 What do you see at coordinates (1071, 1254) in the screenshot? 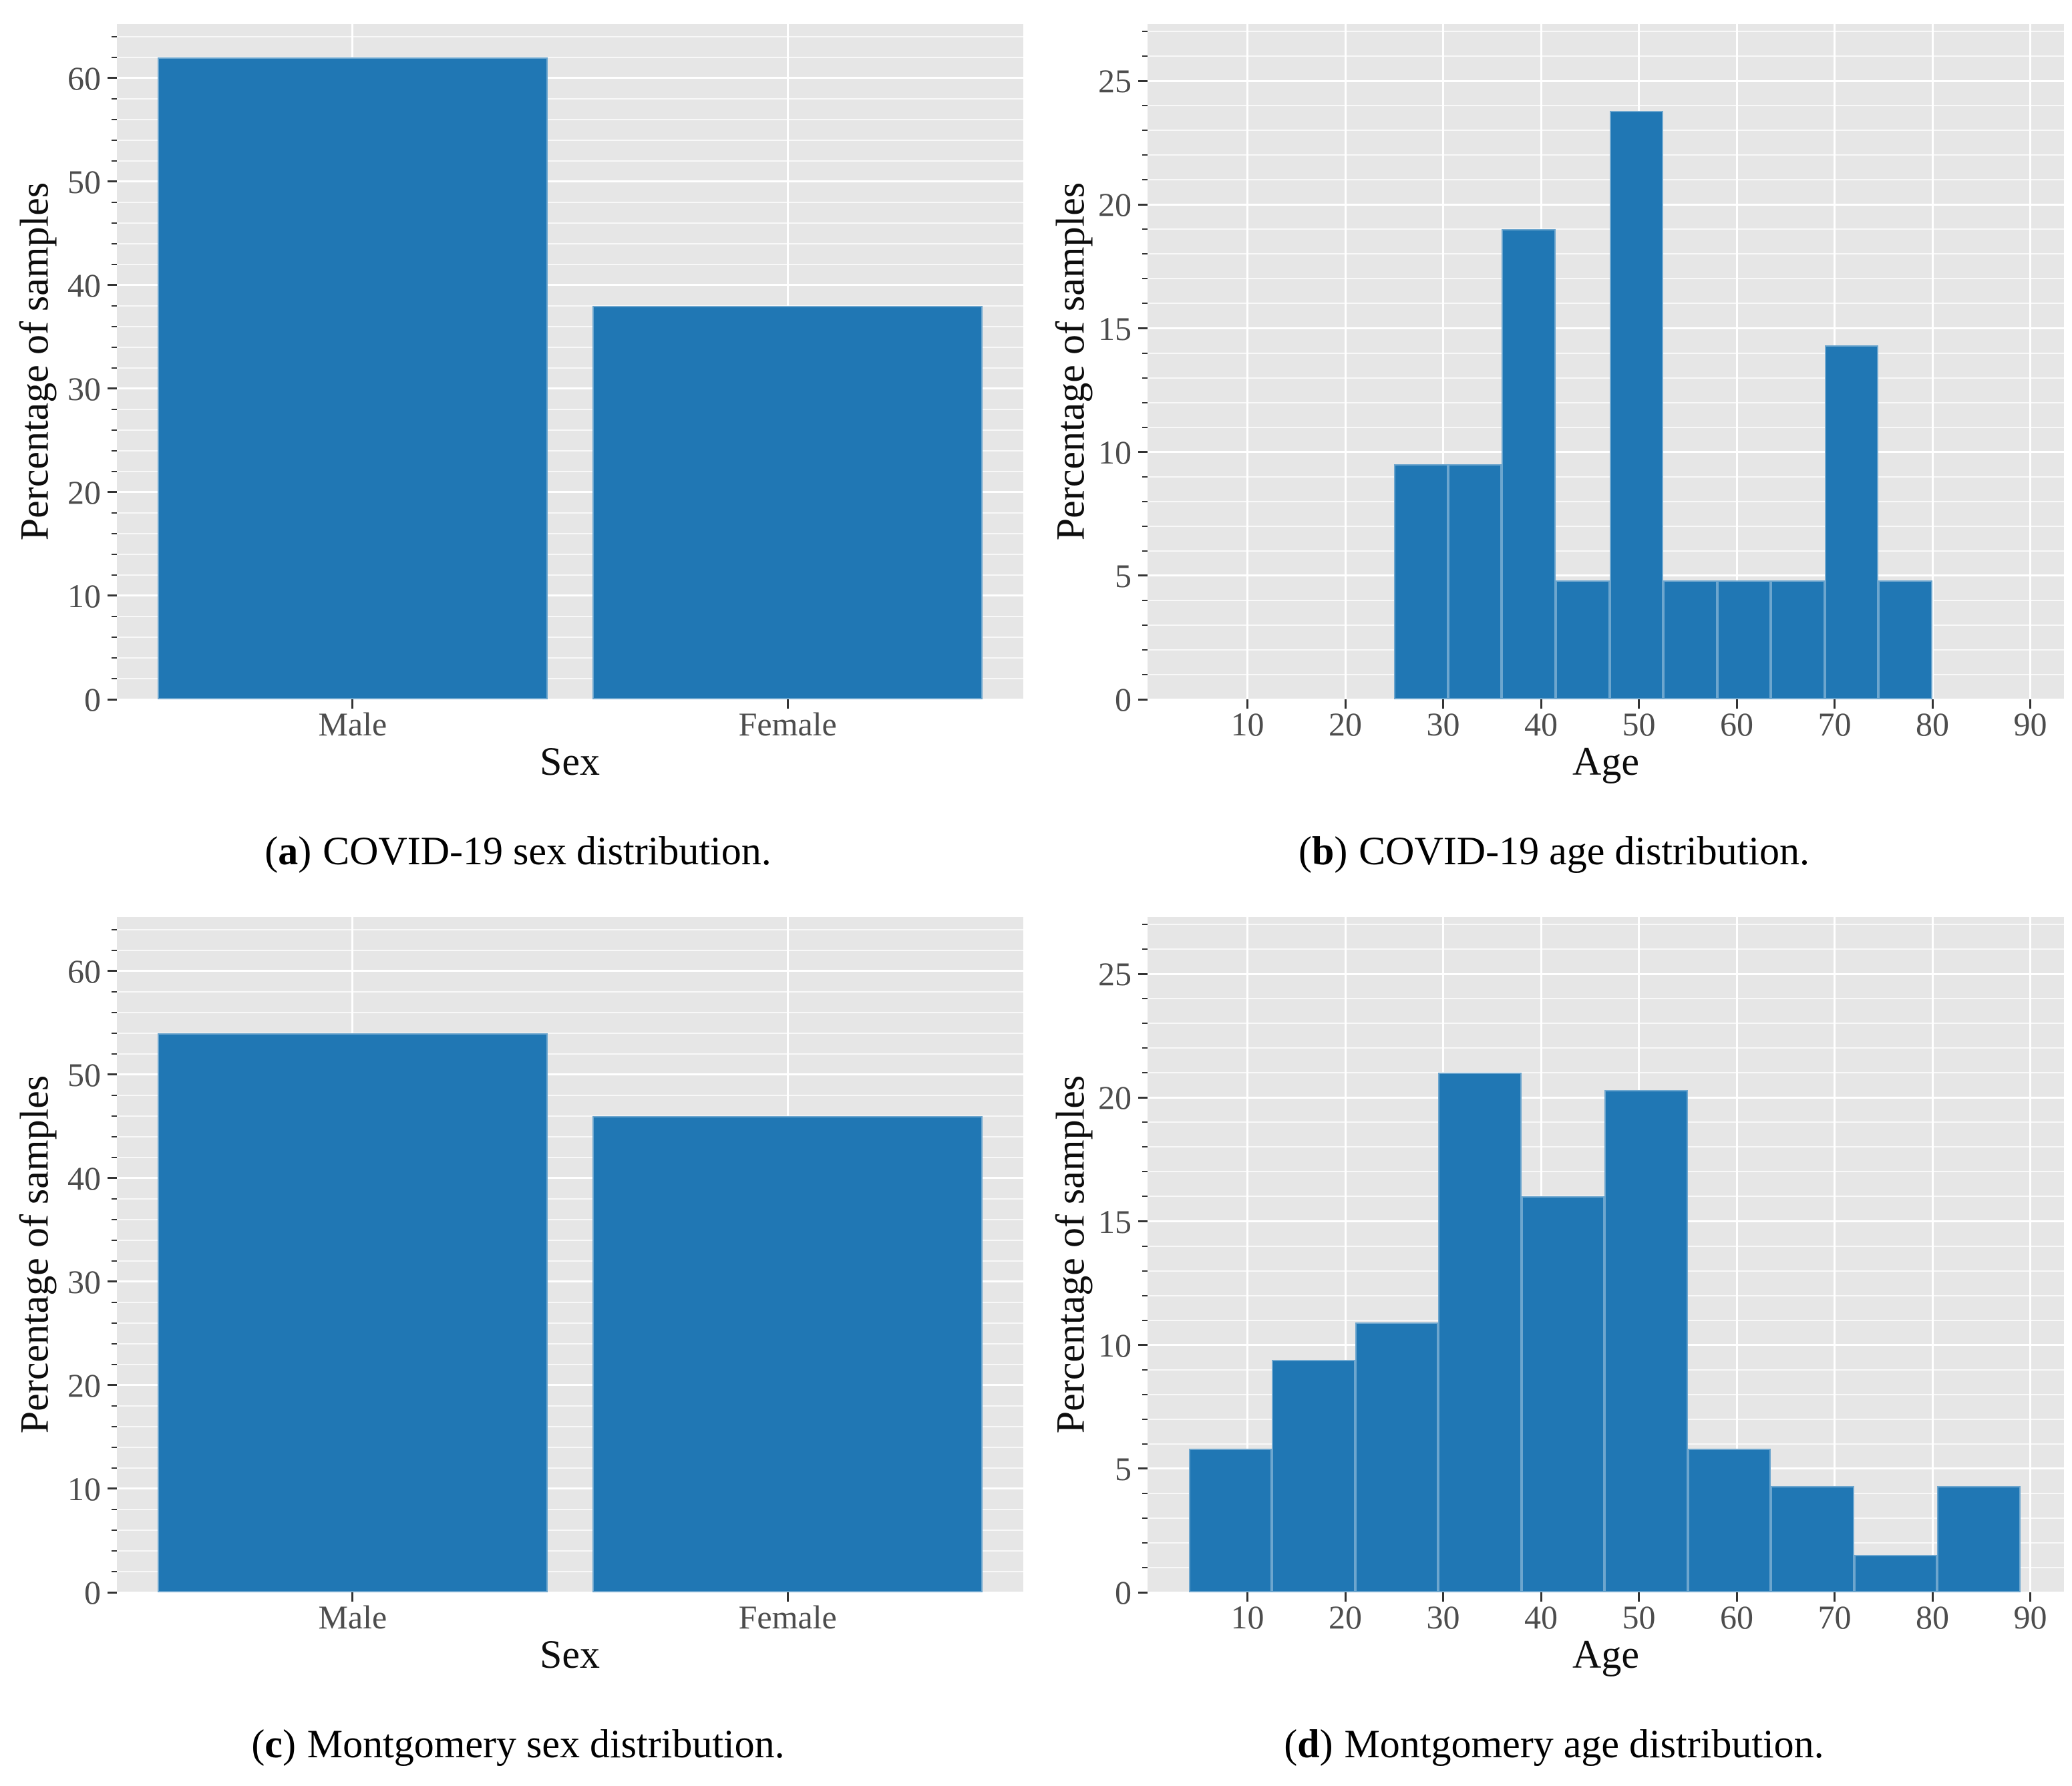
I see `y-axis-title: Percentage of samples` at bounding box center [1071, 1254].